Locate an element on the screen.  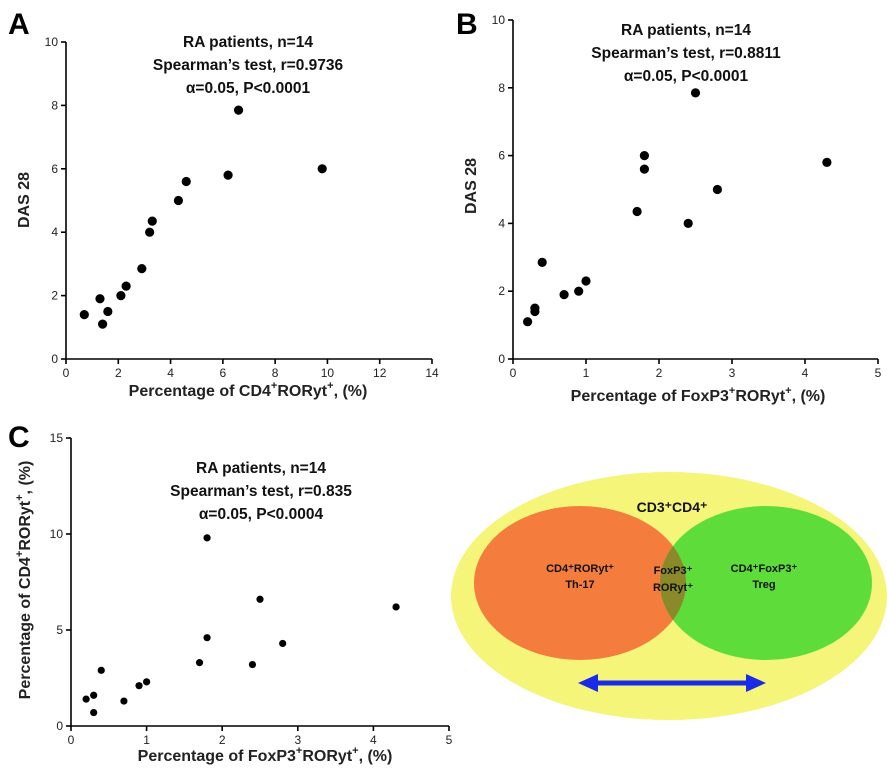
panel-a-stat-n: RA patients, n=14 is located at coordinates (248, 42).